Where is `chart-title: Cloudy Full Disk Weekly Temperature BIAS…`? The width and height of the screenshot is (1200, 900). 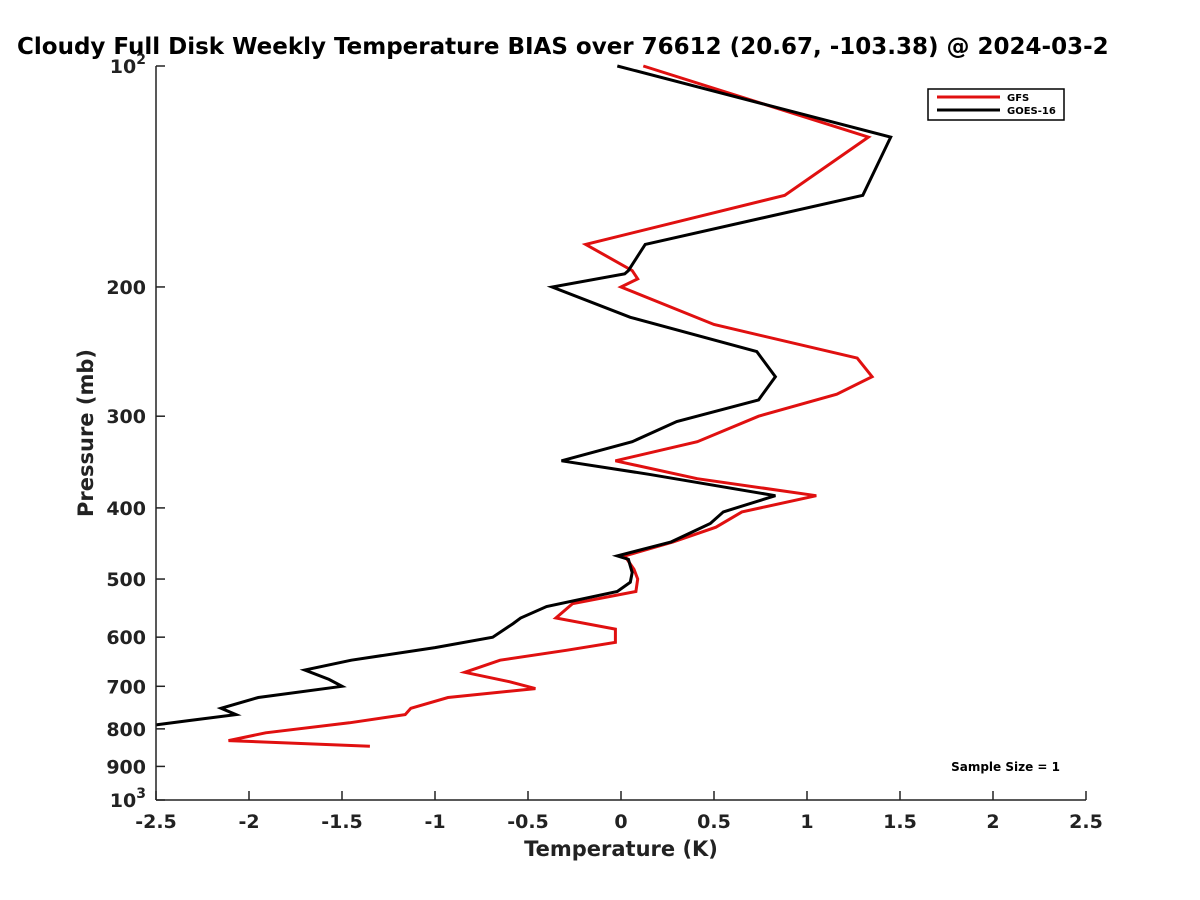 chart-title: Cloudy Full Disk Weekly Temperature BIAS… is located at coordinates (563, 47).